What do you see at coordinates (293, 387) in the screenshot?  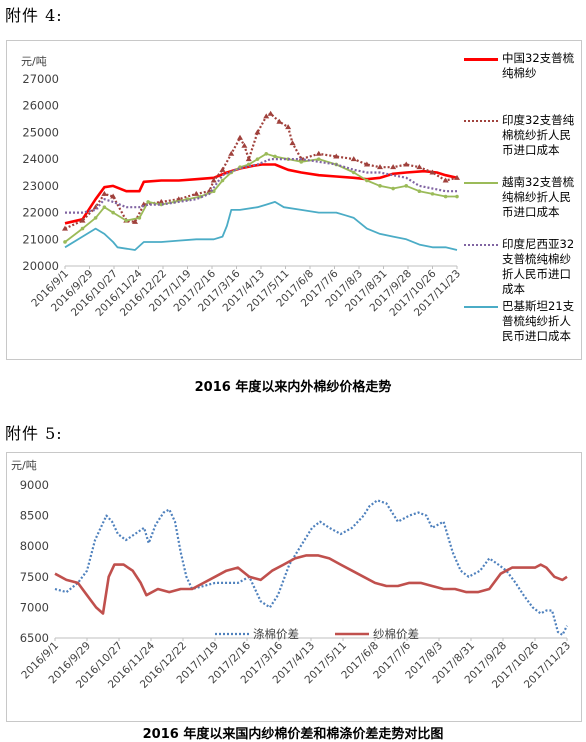 I see `chart-1-caption: 2016 年度以来内外棉纱价格走势` at bounding box center [293, 387].